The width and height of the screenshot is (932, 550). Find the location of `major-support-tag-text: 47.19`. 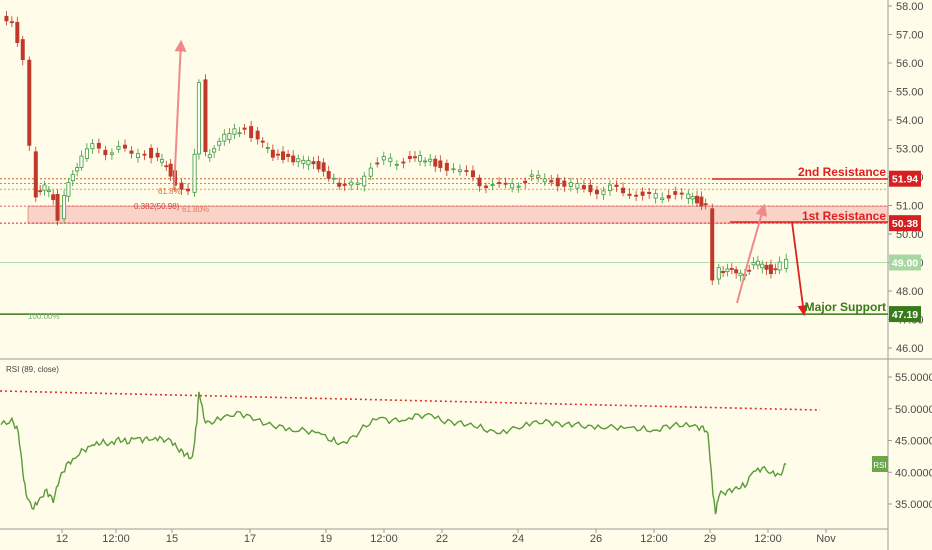

major-support-tag-text: 47.19 is located at coordinates (905, 315).